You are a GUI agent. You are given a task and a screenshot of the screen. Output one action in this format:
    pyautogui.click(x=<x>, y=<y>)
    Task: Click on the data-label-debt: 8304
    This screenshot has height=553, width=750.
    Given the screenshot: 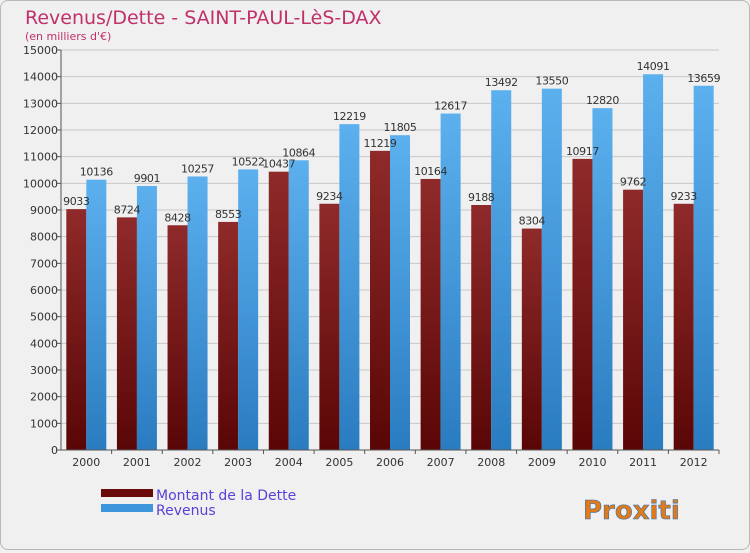 What is the action you would take?
    pyautogui.click(x=532, y=221)
    